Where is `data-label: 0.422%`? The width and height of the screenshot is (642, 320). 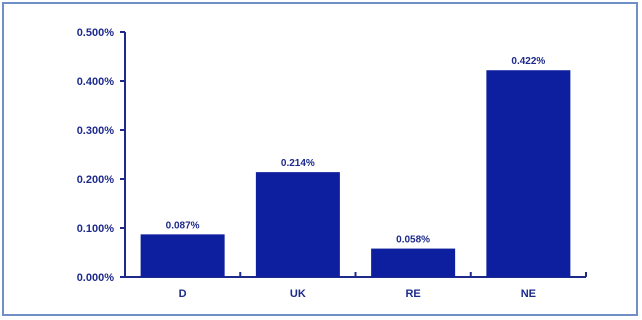 data-label: 0.422% is located at coordinates (528, 61).